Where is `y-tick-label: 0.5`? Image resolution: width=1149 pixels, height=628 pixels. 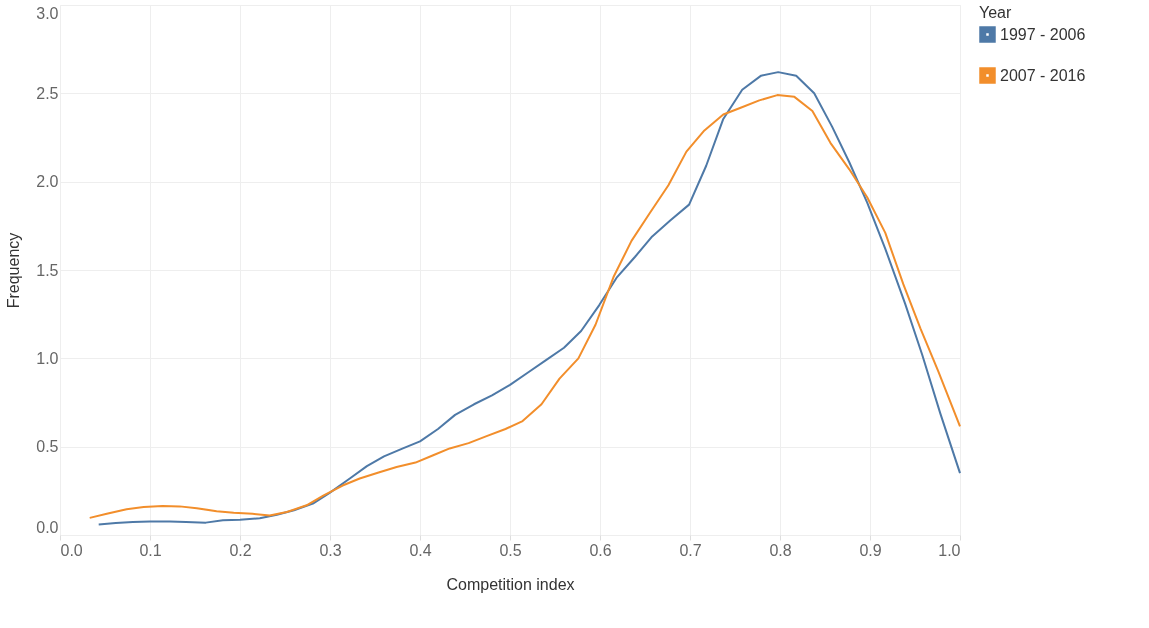 y-tick-label: 0.5 is located at coordinates (47, 447).